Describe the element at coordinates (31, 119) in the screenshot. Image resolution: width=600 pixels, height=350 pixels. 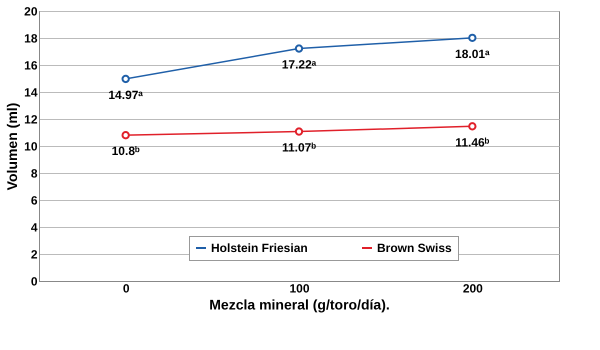
I see `y-tick-label: 12` at that location.